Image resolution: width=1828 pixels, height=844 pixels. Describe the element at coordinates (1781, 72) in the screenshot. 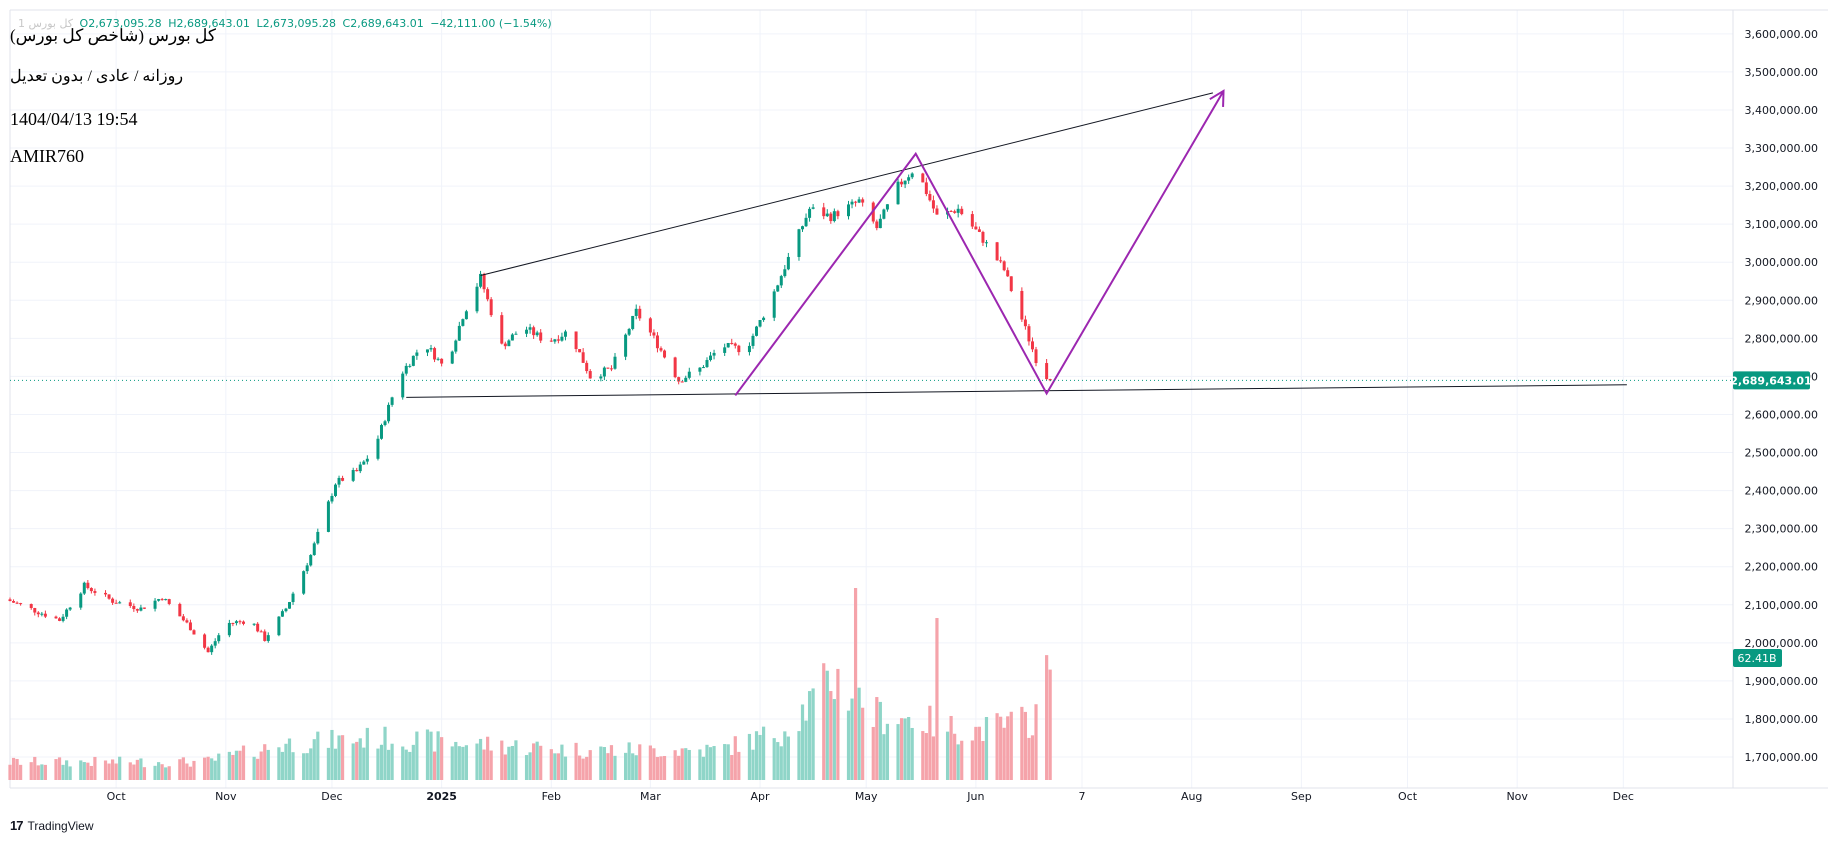

I see `price-tick-label: 3,500,000.00` at that location.